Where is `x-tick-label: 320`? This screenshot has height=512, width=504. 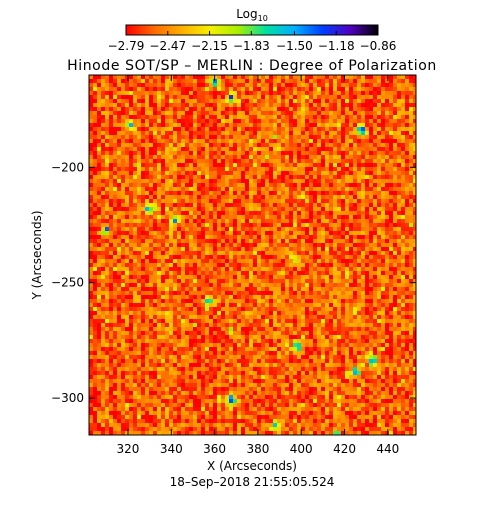
x-tick-label: 320 is located at coordinates (128, 449).